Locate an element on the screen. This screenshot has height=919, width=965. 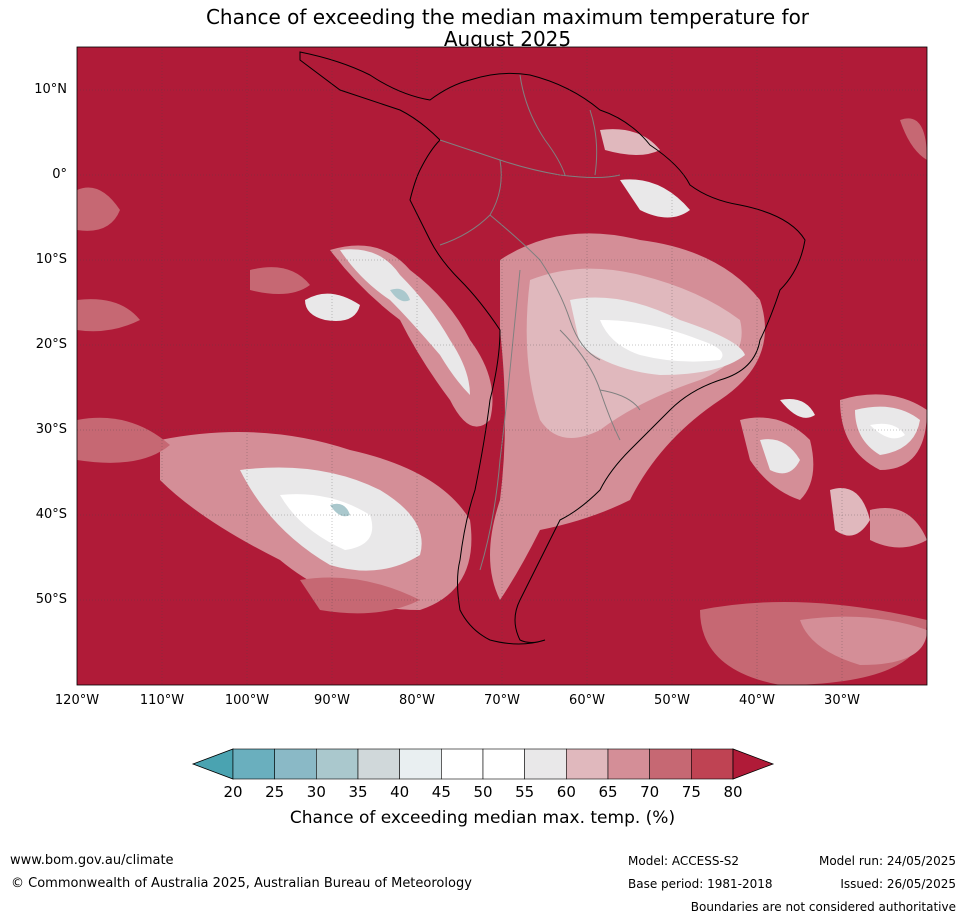
footer-base-period: Base period: 1981-2018 is located at coordinates (700, 884).